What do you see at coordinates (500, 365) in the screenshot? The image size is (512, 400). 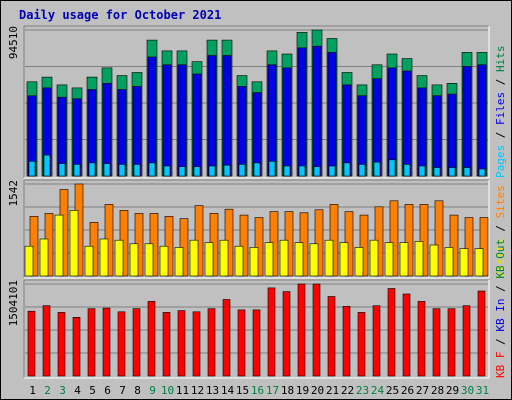 I see `legend-entry: KB F` at bounding box center [500, 365].